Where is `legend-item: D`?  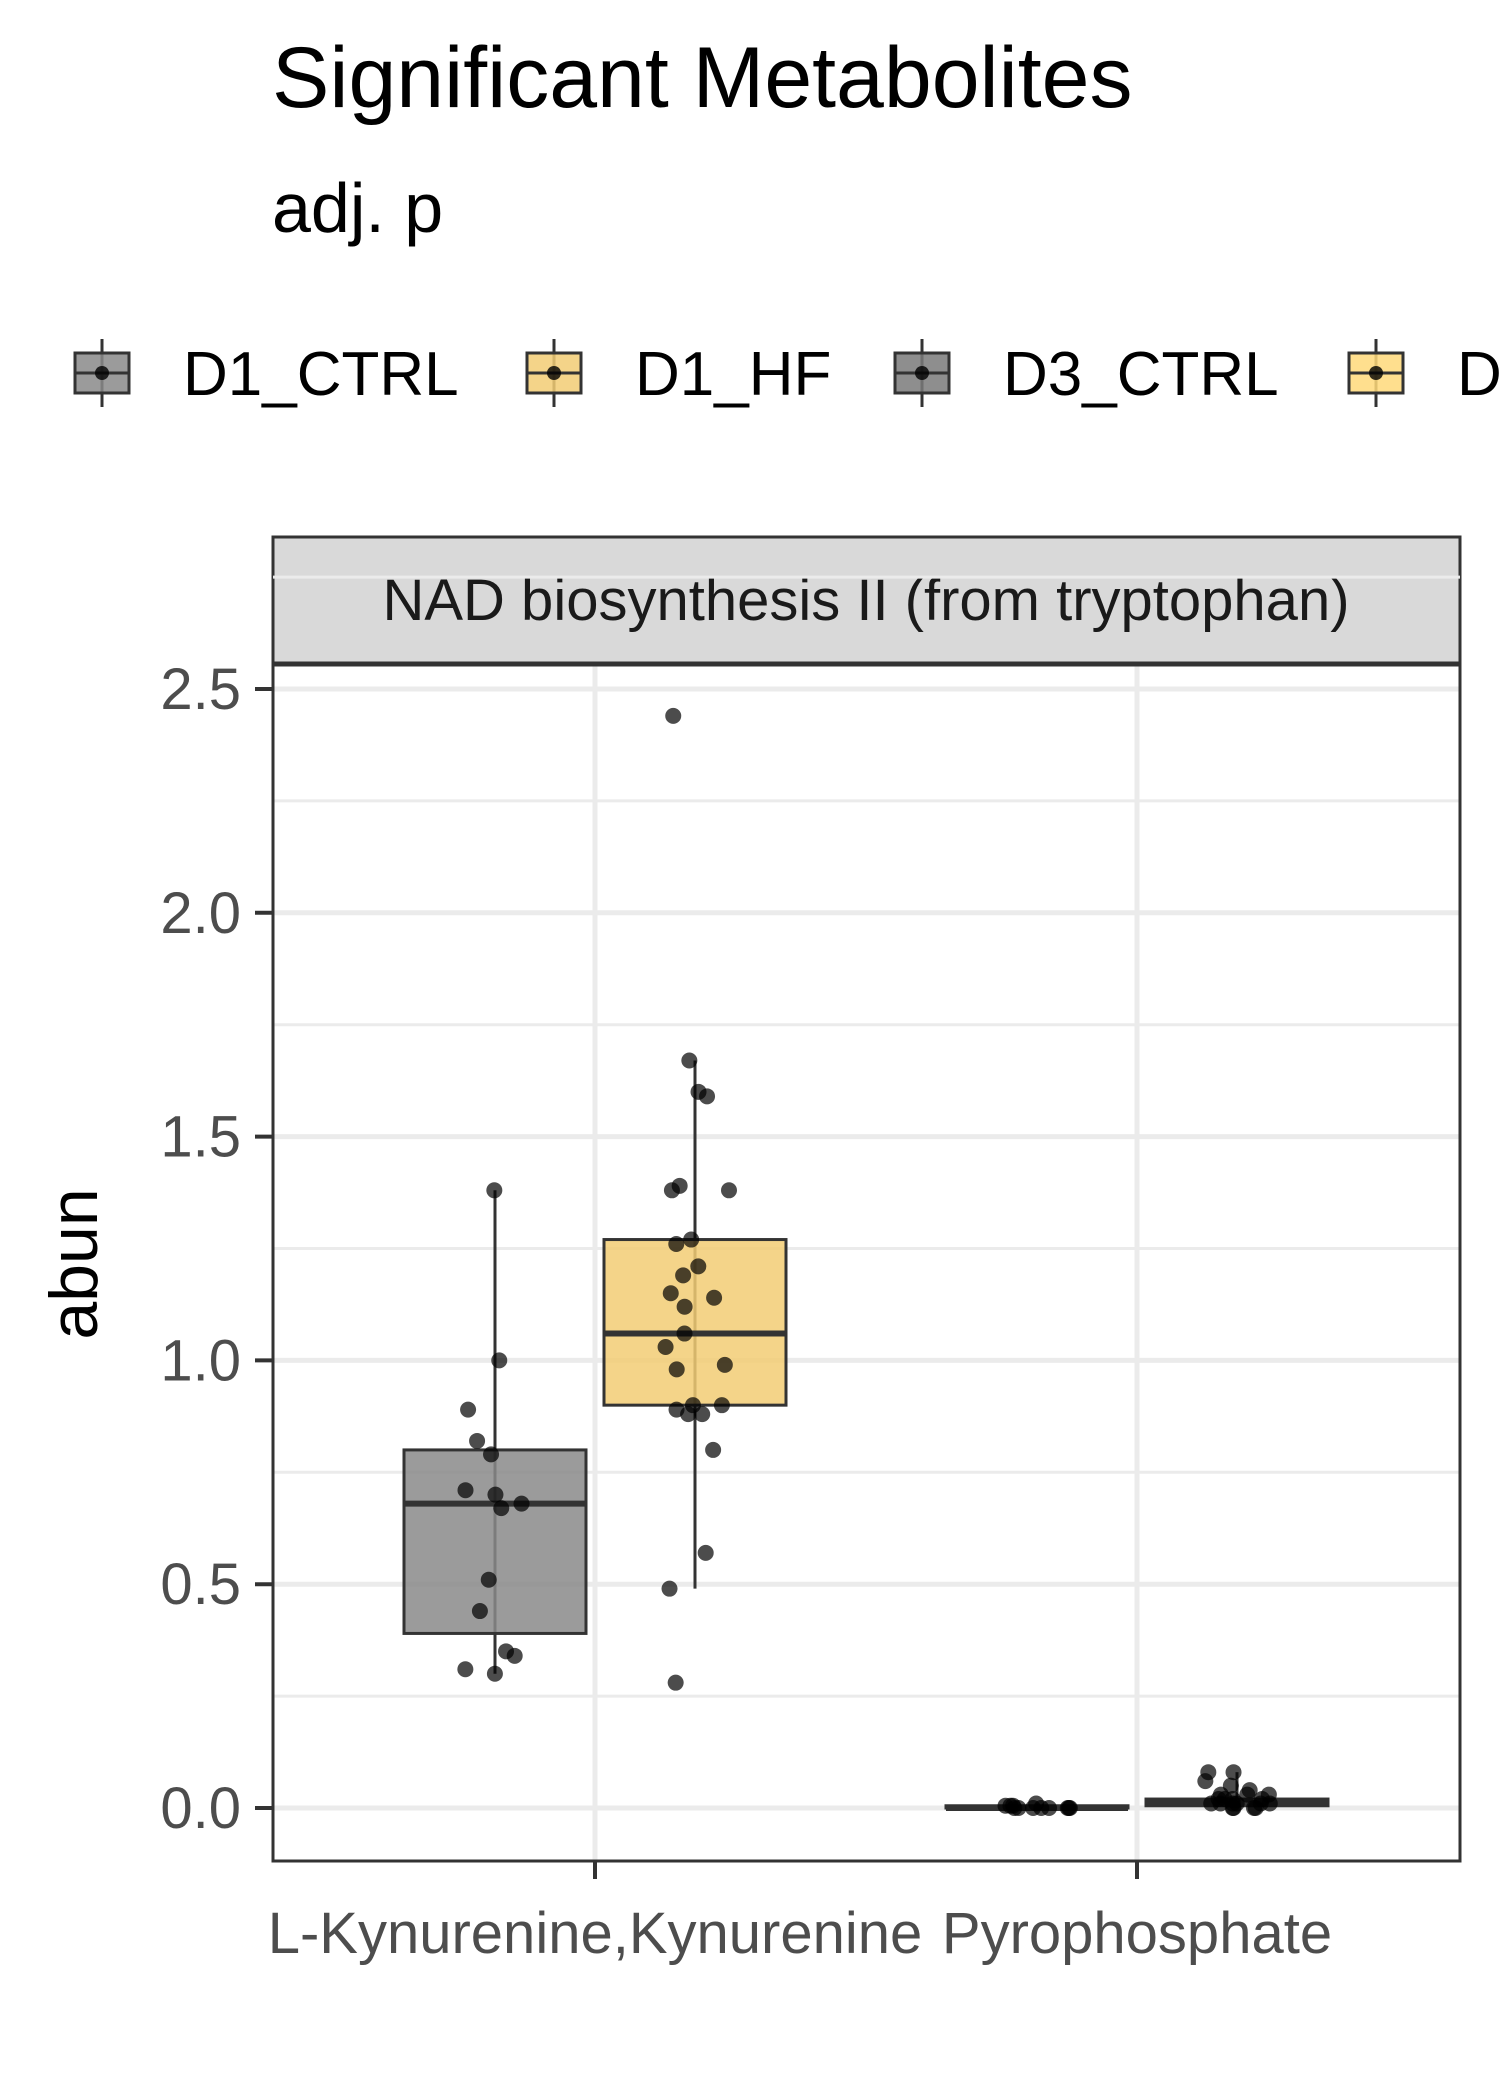 legend-item: D is located at coordinates (1423, 374).